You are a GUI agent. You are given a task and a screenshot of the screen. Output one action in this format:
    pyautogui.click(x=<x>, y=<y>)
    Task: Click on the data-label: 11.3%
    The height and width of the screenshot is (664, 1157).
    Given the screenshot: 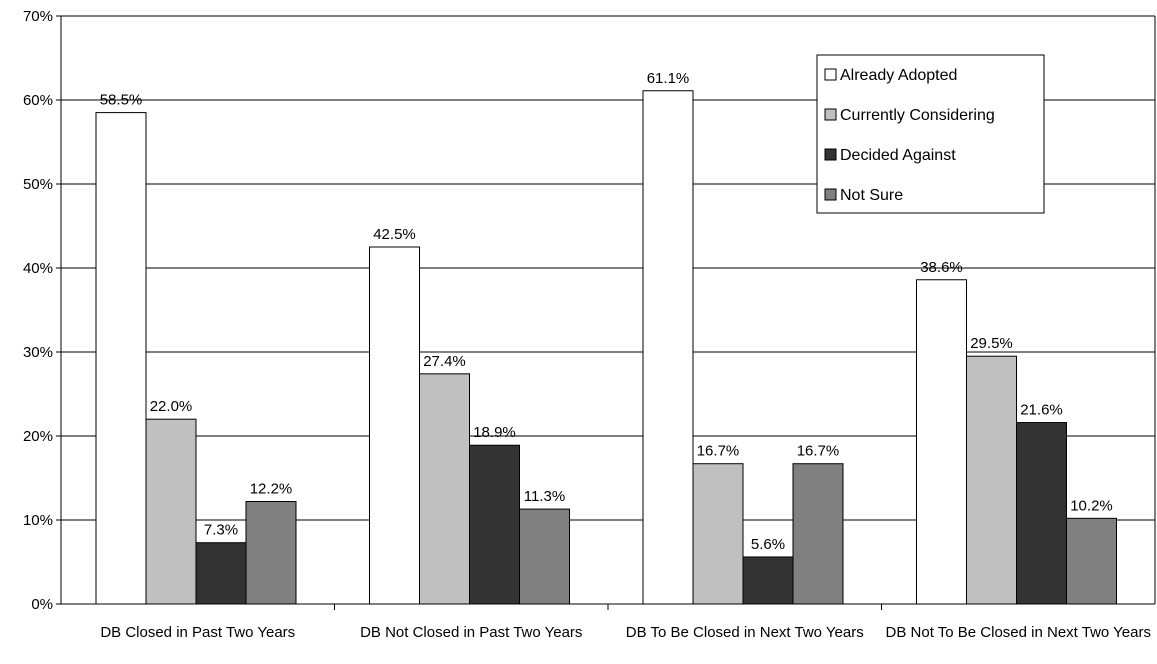 What is the action you would take?
    pyautogui.click(x=544, y=496)
    